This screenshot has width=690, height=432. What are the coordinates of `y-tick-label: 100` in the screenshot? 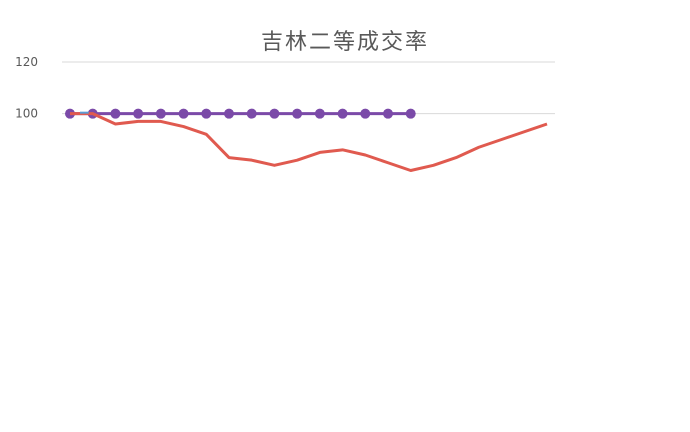 It's located at (26, 114).